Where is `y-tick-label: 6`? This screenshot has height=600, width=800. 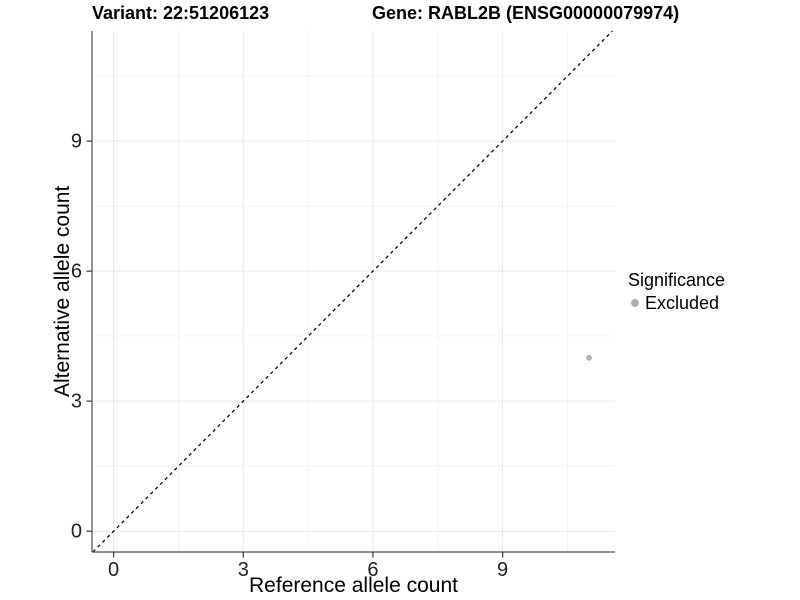 y-tick-label: 6 is located at coordinates (76, 272).